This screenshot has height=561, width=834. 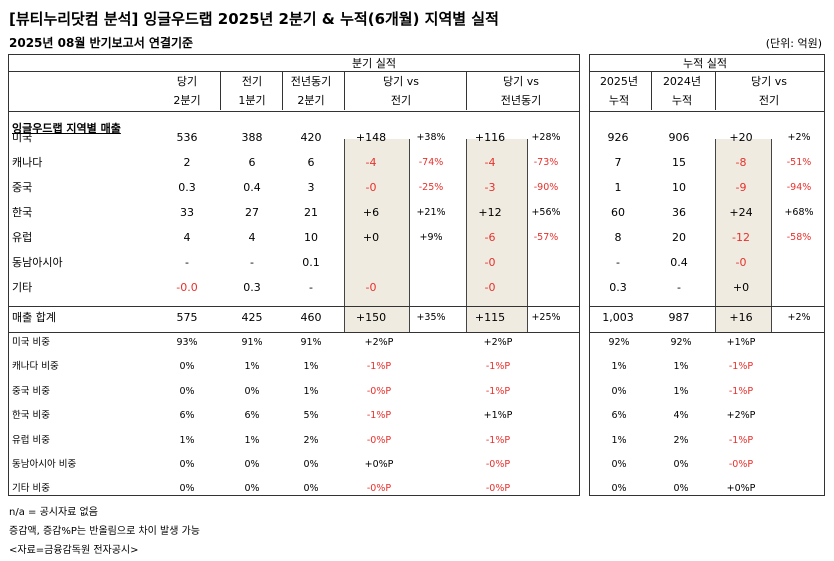 I want to click on ratio-c-cell: +0%P, so click(x=741, y=488).